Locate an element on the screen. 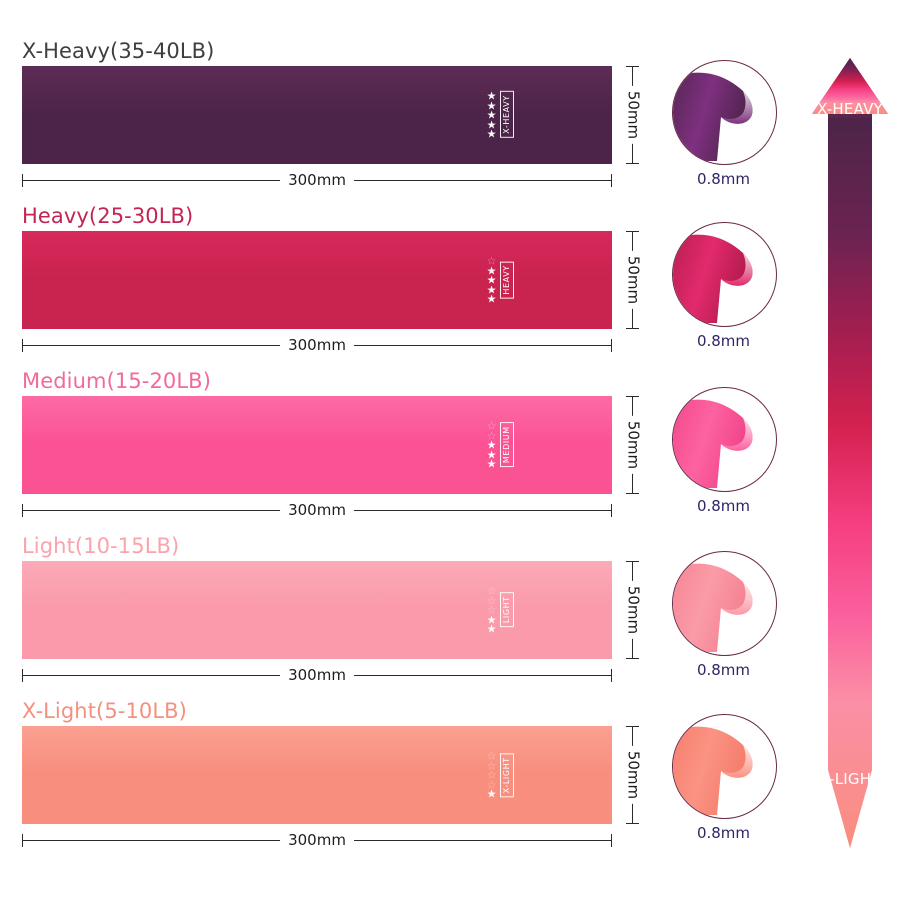 Image resolution: width=900 pixels, height=900 pixels. thickness-inset-light: 0.8mm is located at coordinates (726, 615).